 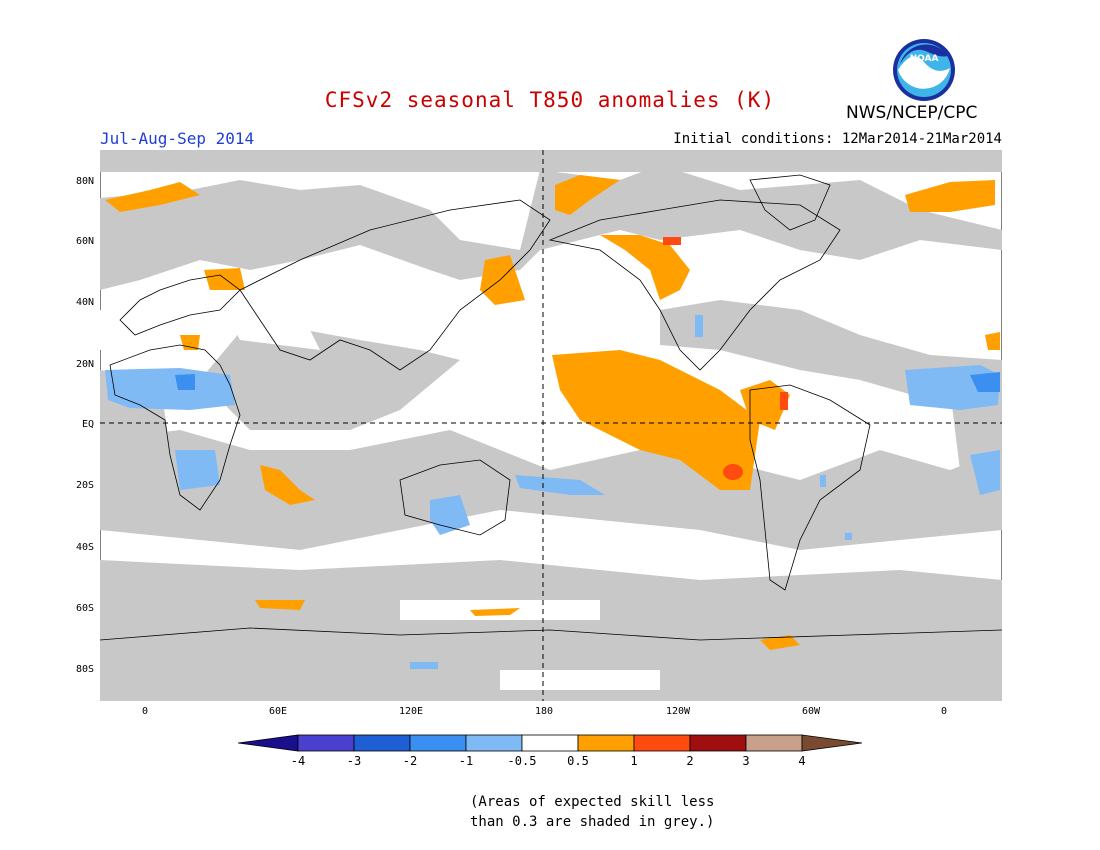 What do you see at coordinates (678, 711) in the screenshot?
I see `lon-label: 120W` at bounding box center [678, 711].